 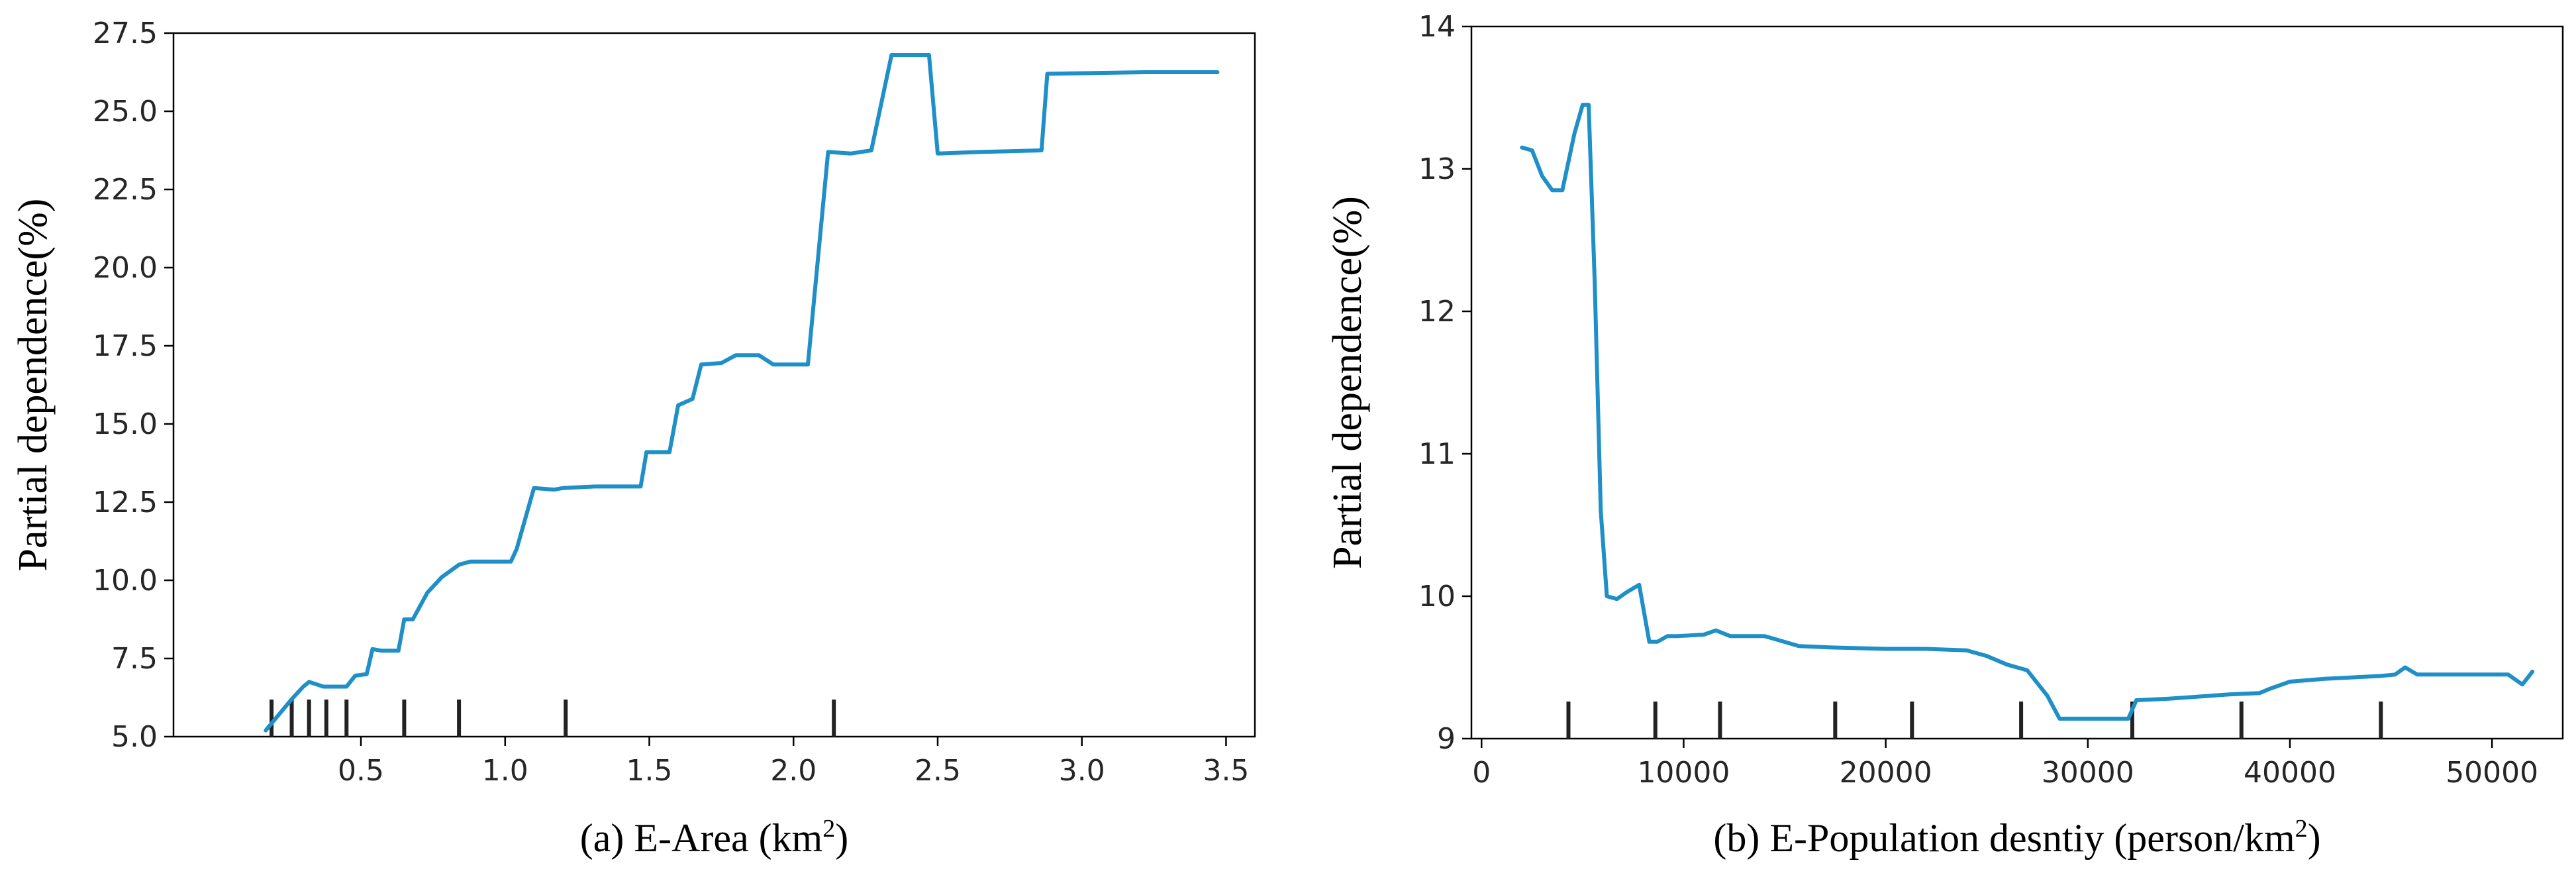 I want to click on x-axis-caption: (b) E-Population desntiy (person/km2), so click(x=2016, y=837).